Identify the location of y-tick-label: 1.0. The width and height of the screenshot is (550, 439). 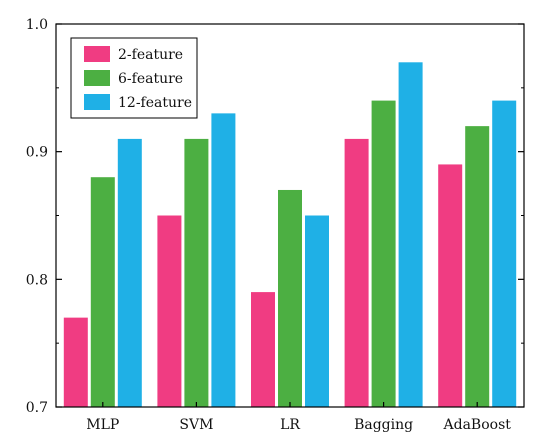
(37, 25).